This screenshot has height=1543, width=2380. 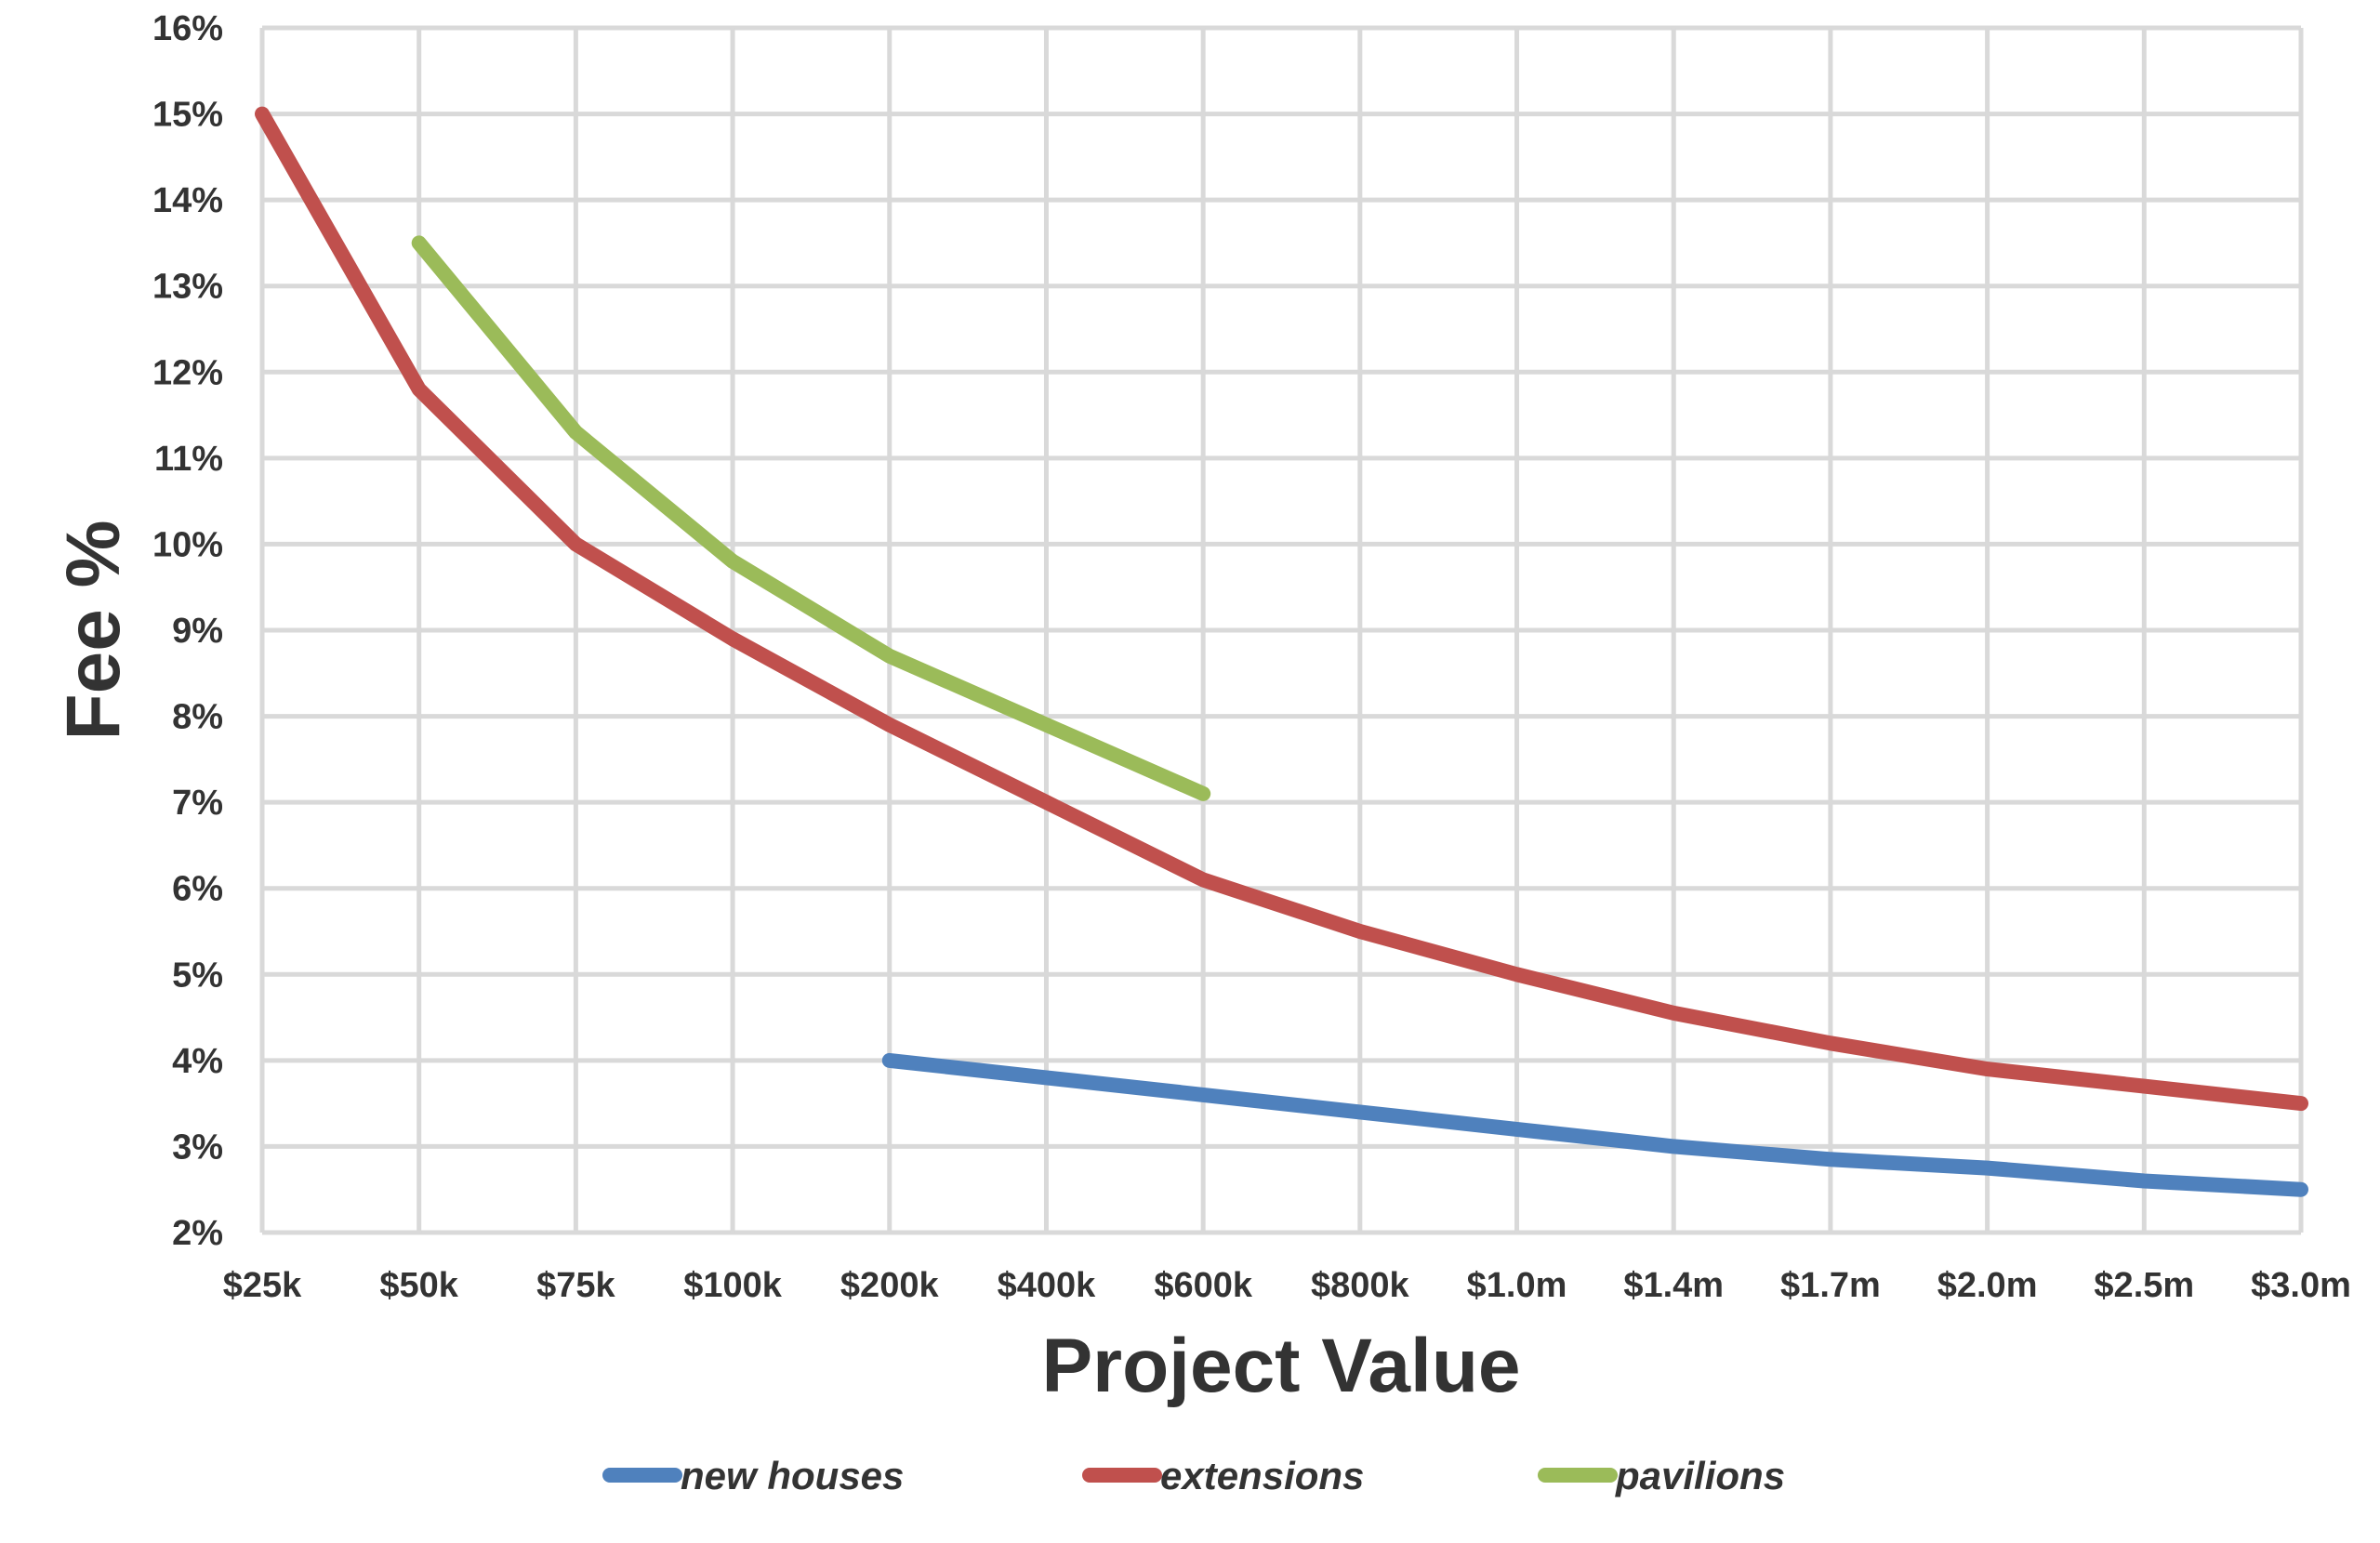 What do you see at coordinates (197, 976) in the screenshot?
I see `y-tick-label: 5%` at bounding box center [197, 976].